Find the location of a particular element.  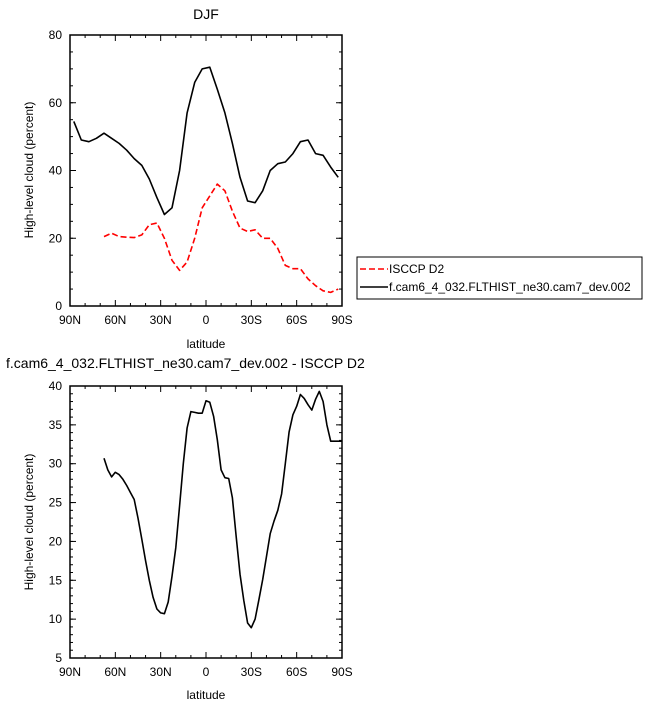

top-y-tick-label: 0 is located at coordinates (58, 306).